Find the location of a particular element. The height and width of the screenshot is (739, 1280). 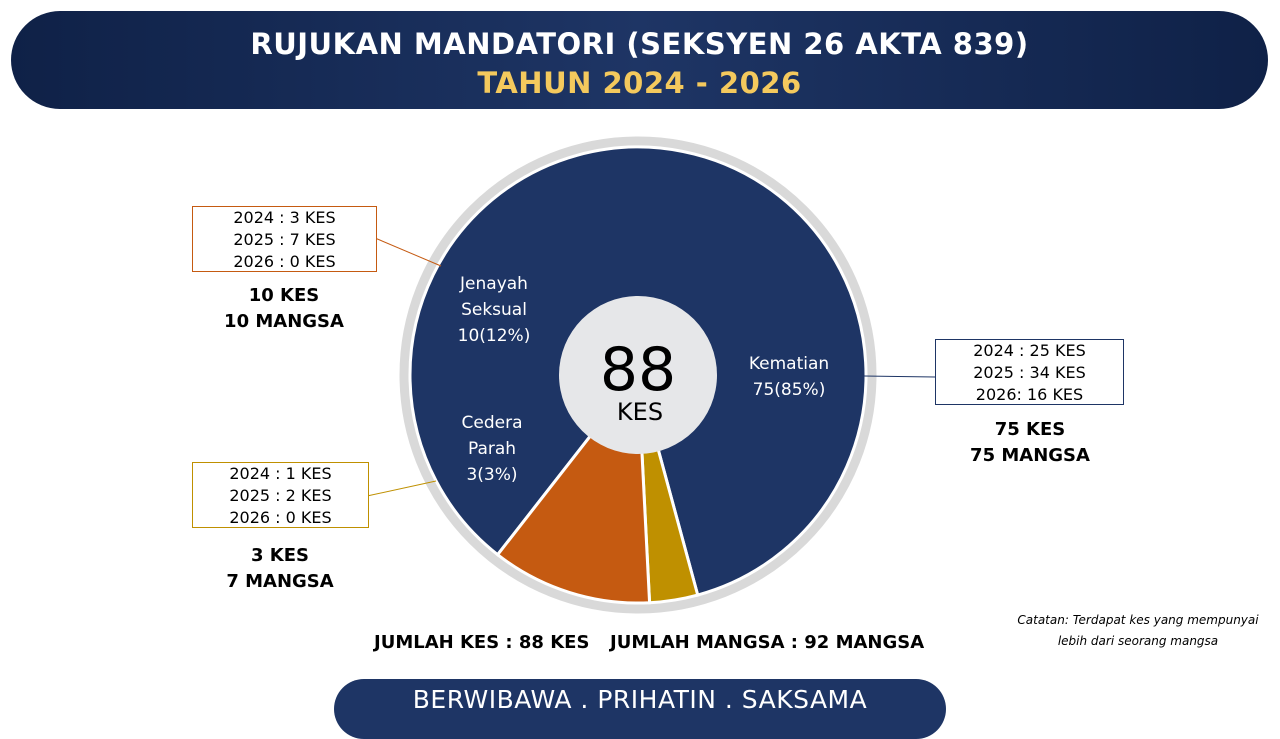

page-title: RUJUKAN MANDATORI (SEKSYEN 26 AKTA 839) is located at coordinates (639, 44).